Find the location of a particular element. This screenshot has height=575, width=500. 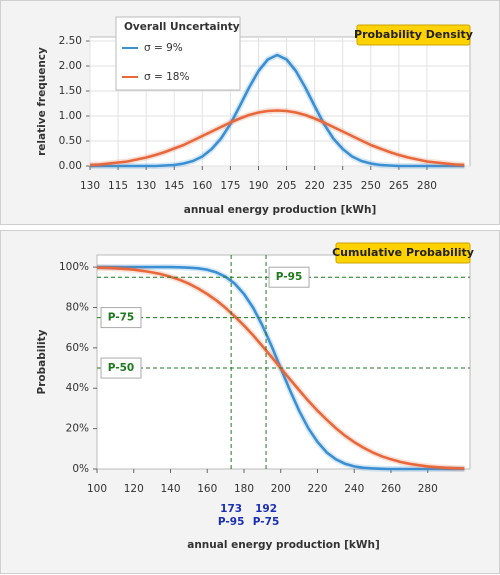

y-axis-title: Probability is located at coordinates (42, 361).